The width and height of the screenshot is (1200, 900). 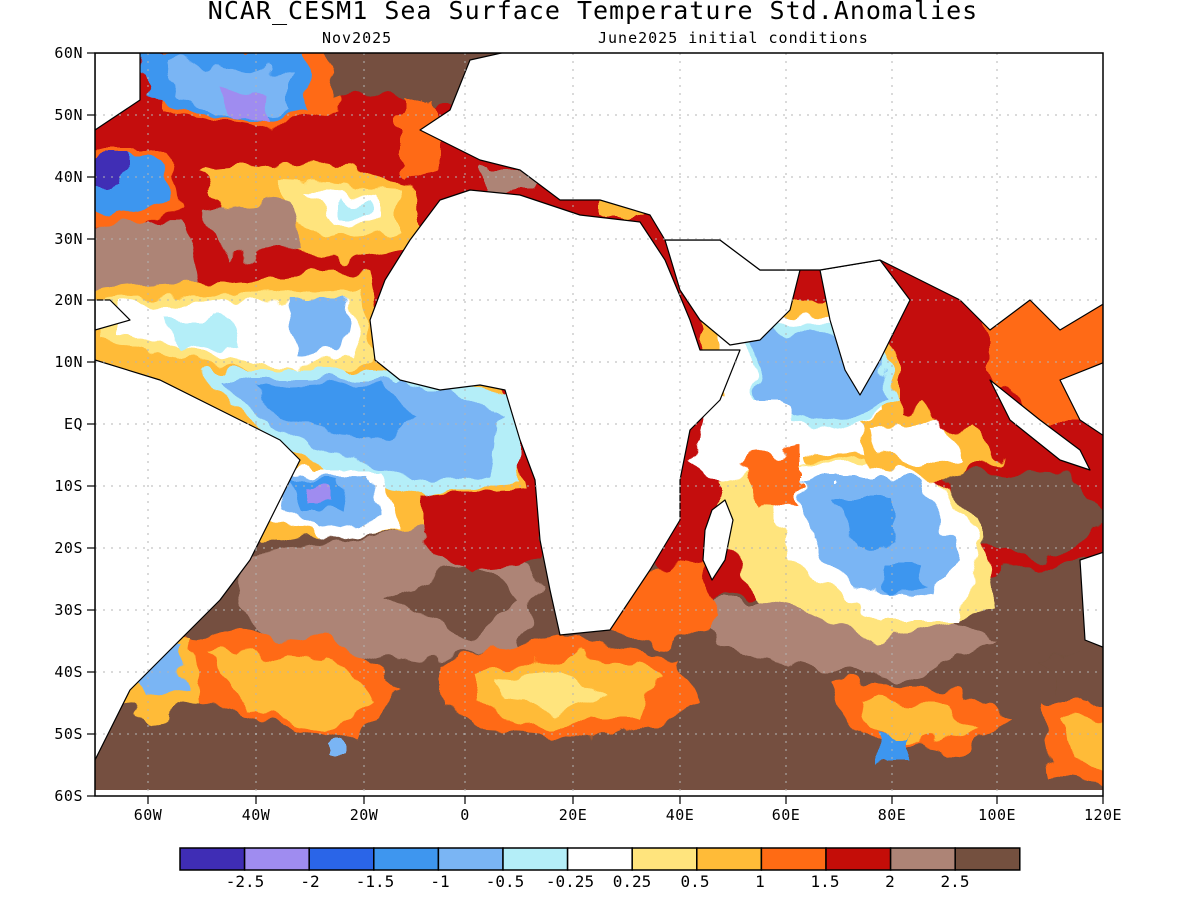 What do you see at coordinates (68, 796) in the screenshot?
I see `lat-label-60s: 60S` at bounding box center [68, 796].